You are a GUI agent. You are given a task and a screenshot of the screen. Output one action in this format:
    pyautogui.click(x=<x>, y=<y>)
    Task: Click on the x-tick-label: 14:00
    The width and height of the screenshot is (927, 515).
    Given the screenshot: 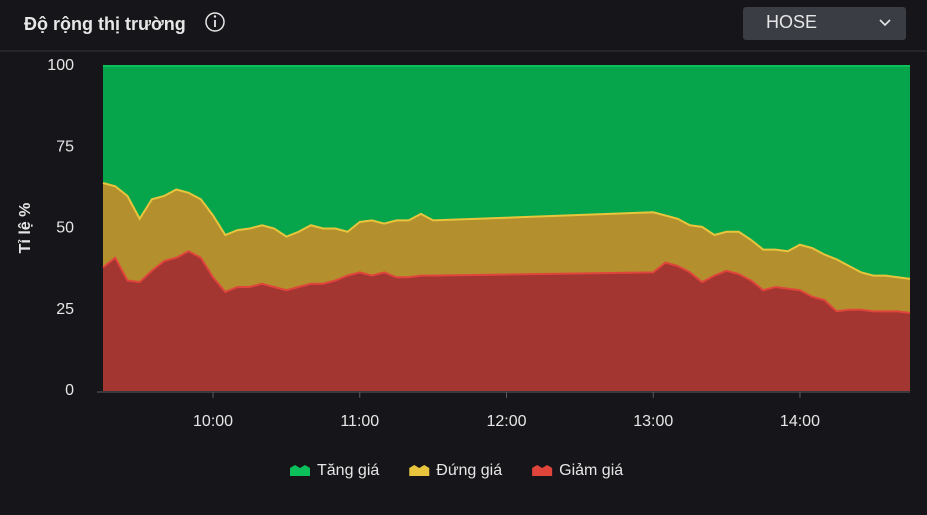 What is the action you would take?
    pyautogui.click(x=800, y=421)
    